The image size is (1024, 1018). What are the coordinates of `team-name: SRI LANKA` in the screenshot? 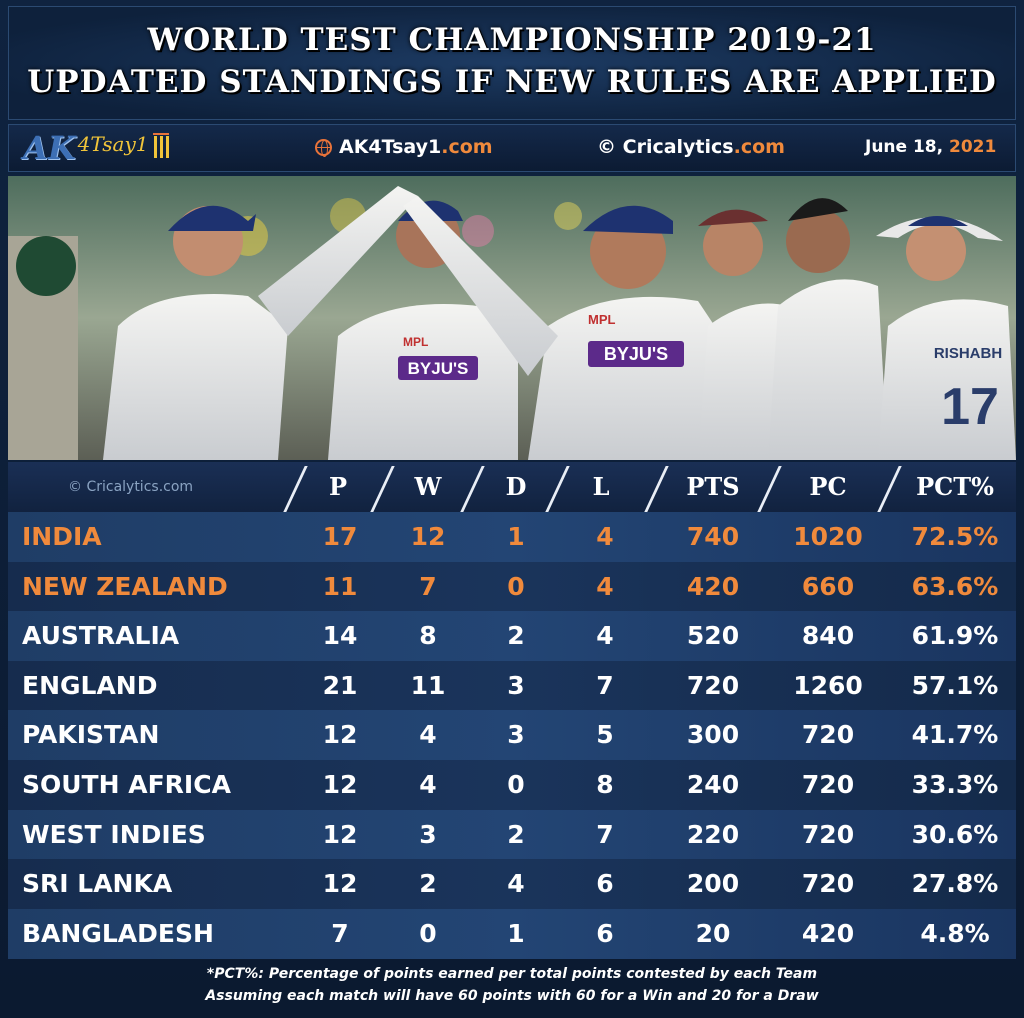 It's located at (97, 884).